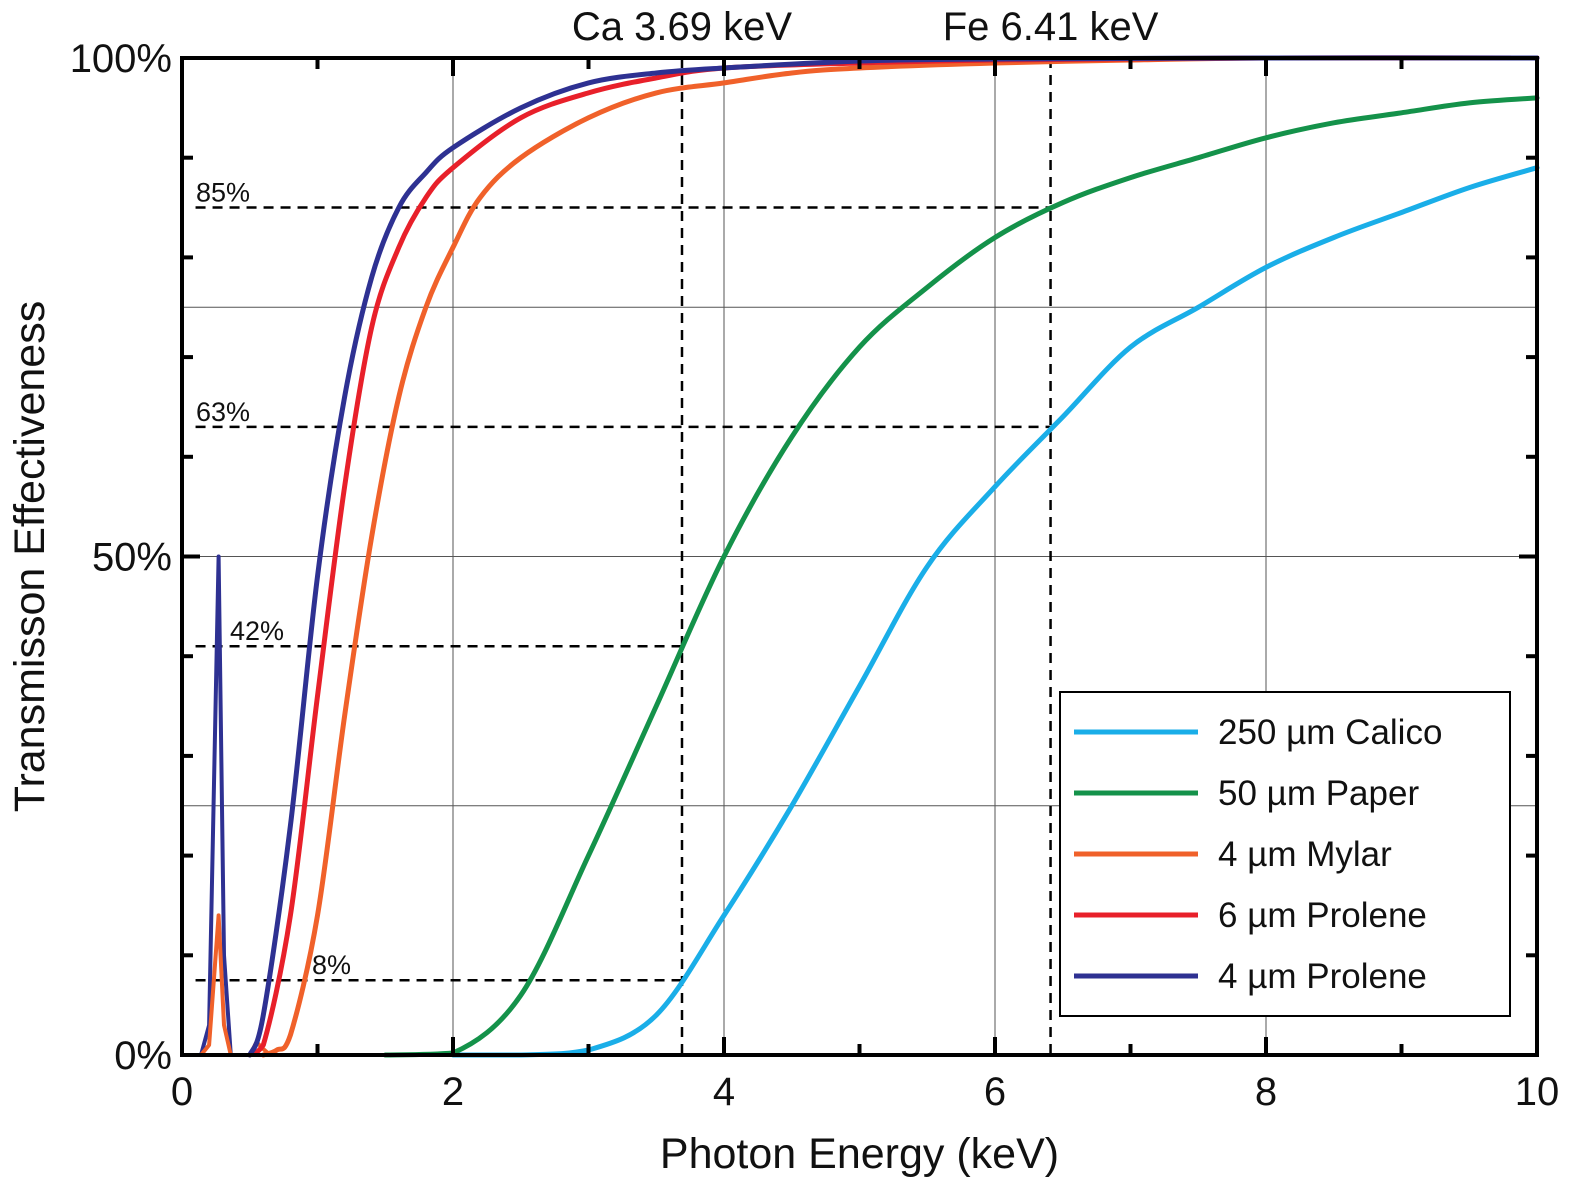  I want to click on x-tick-label: 2, so click(453, 1092).